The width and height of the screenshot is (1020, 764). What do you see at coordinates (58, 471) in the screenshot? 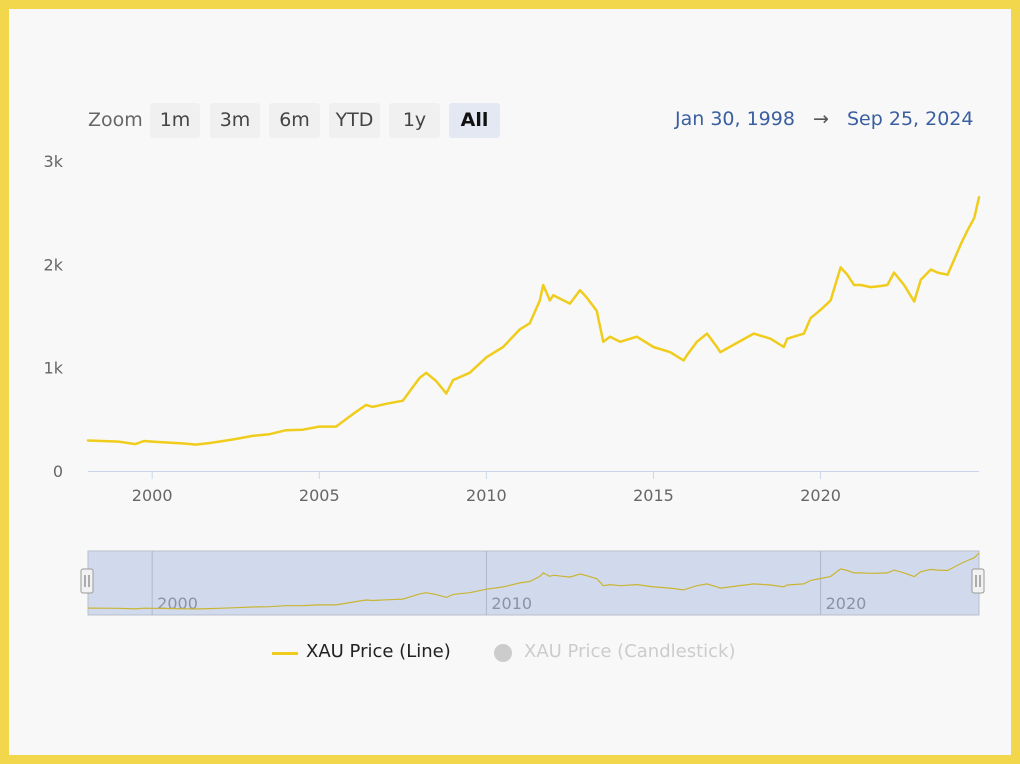
I see `y-tick-label: 0` at bounding box center [58, 471].